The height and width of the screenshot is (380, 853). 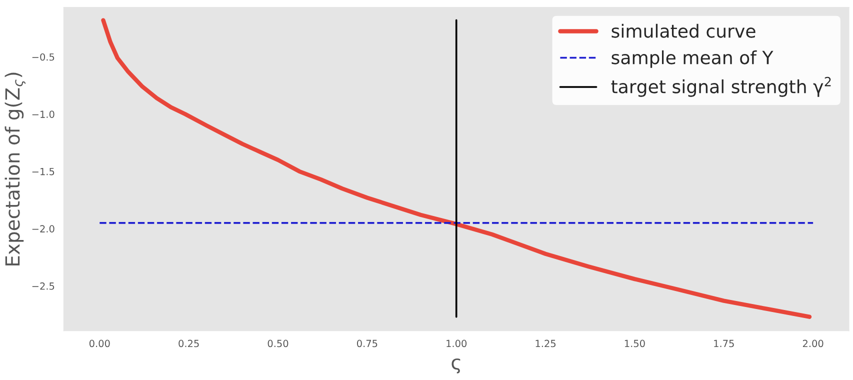 What do you see at coordinates (43, 286) in the screenshot?
I see `y-tick-label: −2.5` at bounding box center [43, 286].